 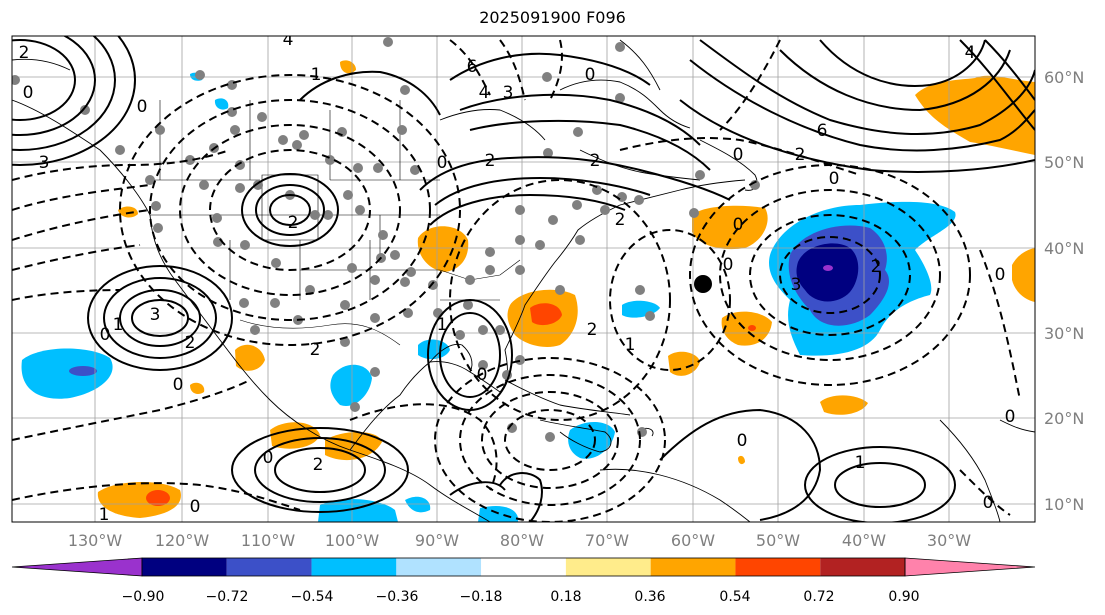 I want to click on longitude-label: 40°W, so click(x=864, y=540).